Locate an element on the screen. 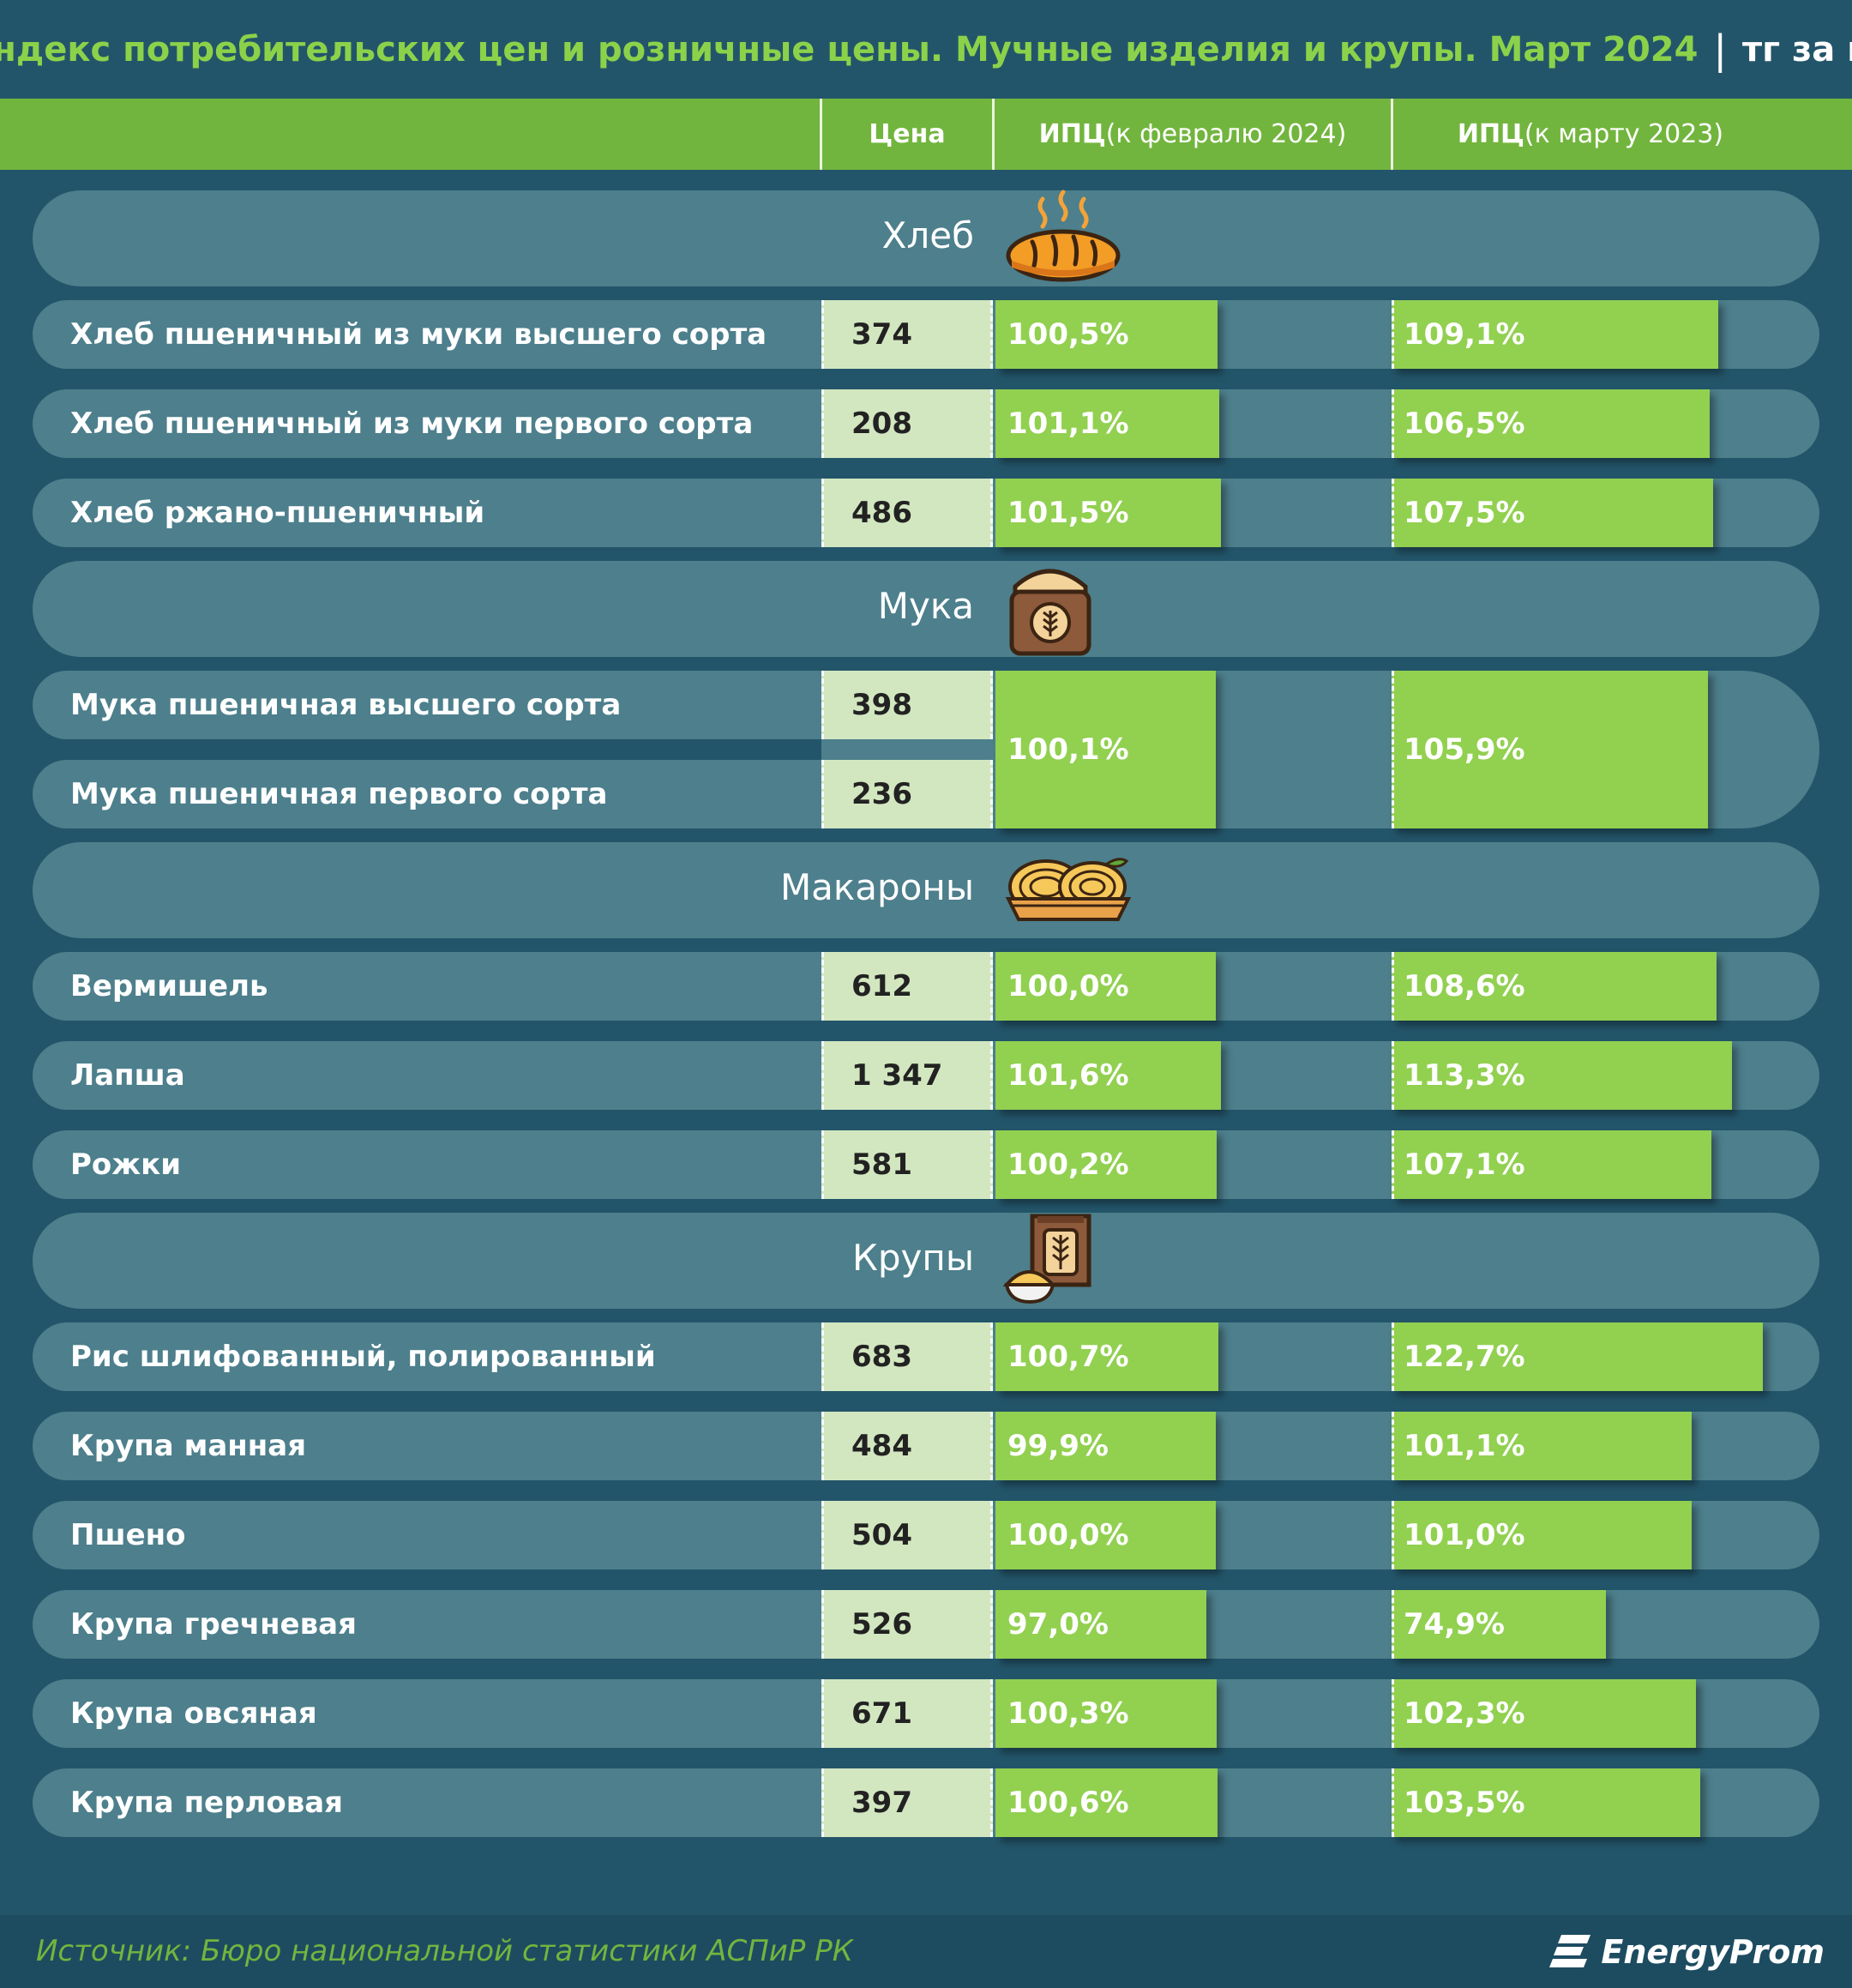 The image size is (1852, 1988). energyprom-logo-icon is located at coordinates (1570, 1951).